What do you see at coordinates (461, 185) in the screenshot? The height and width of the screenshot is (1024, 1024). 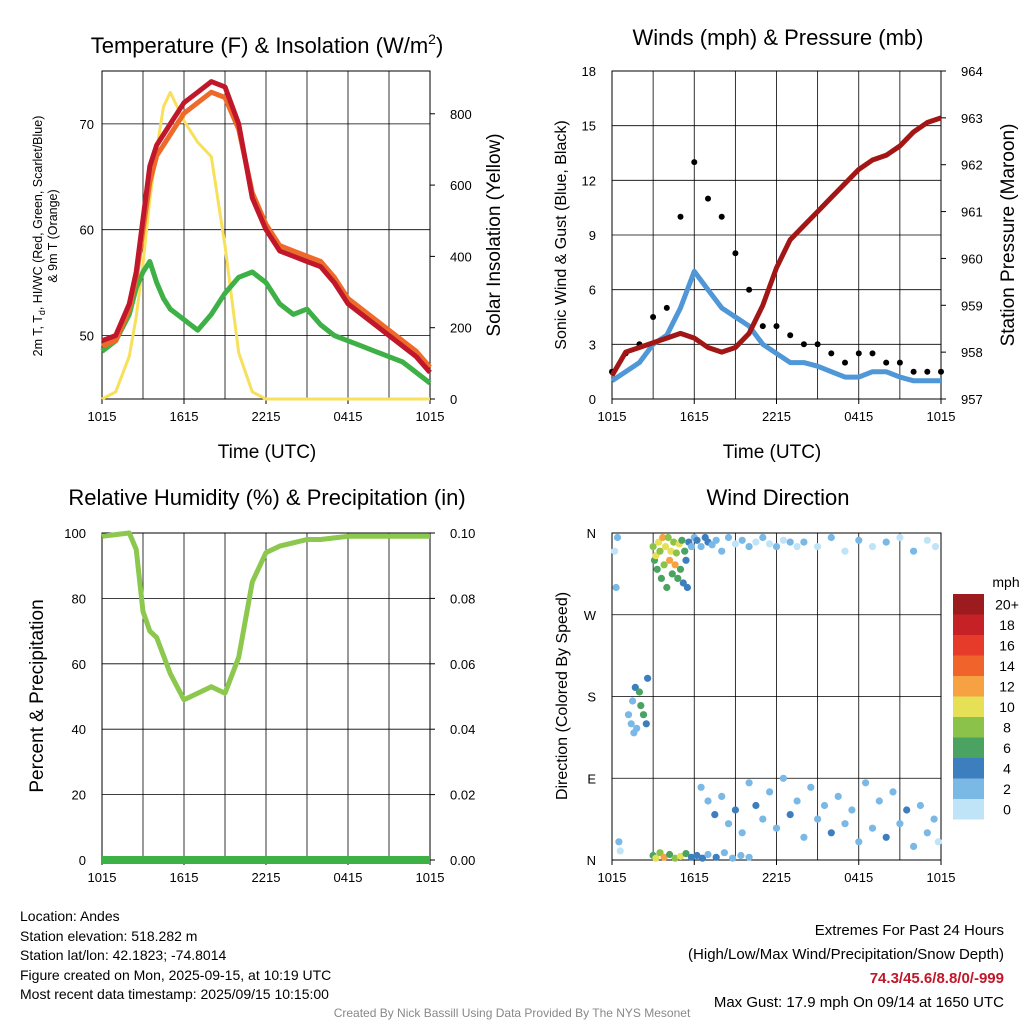 I see `y2-tick-label: 600` at bounding box center [461, 185].